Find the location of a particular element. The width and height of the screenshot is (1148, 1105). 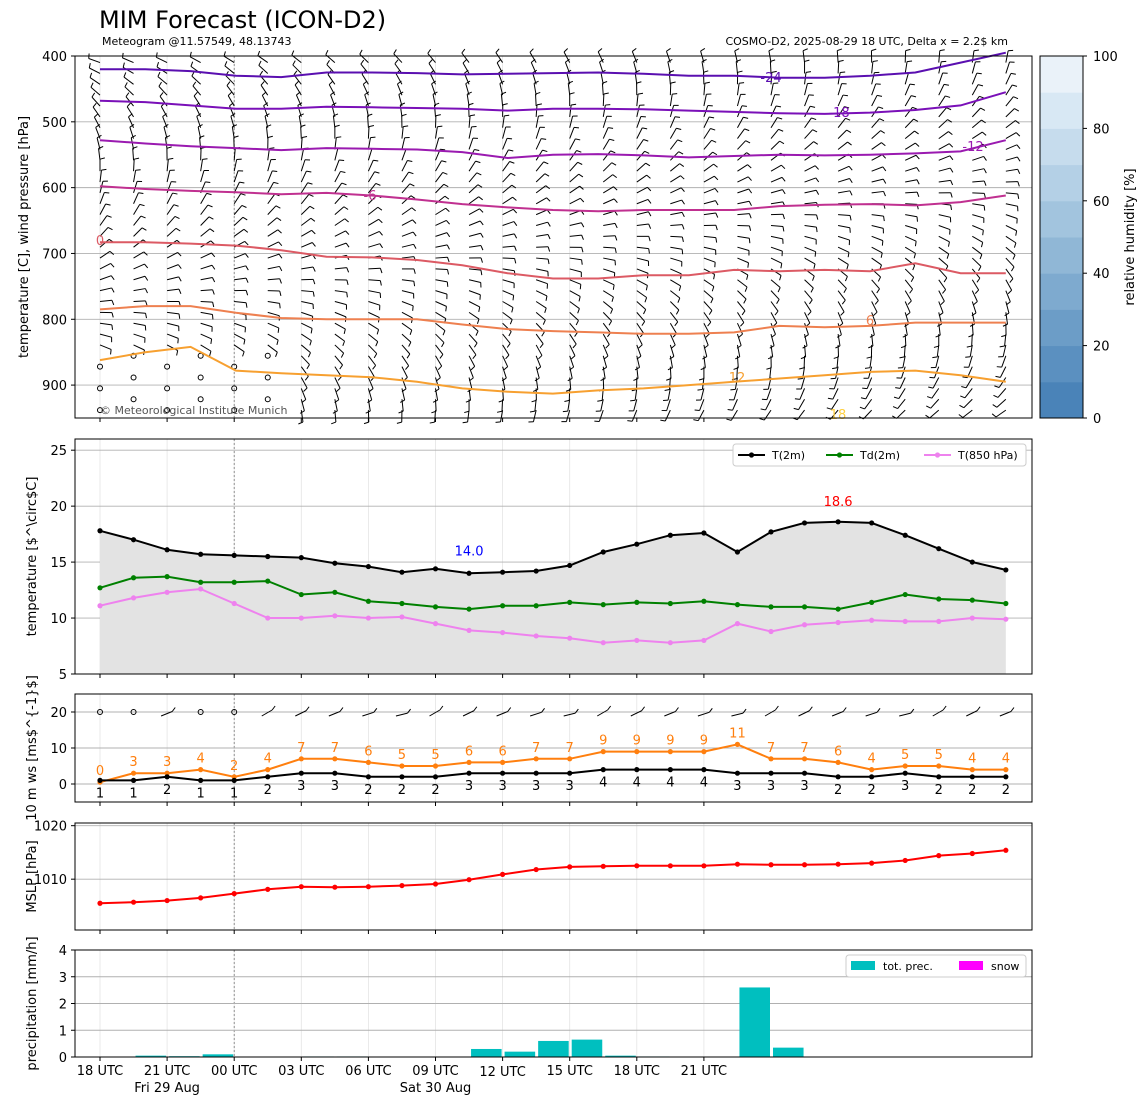

series-line is located at coordinates (553, 547).